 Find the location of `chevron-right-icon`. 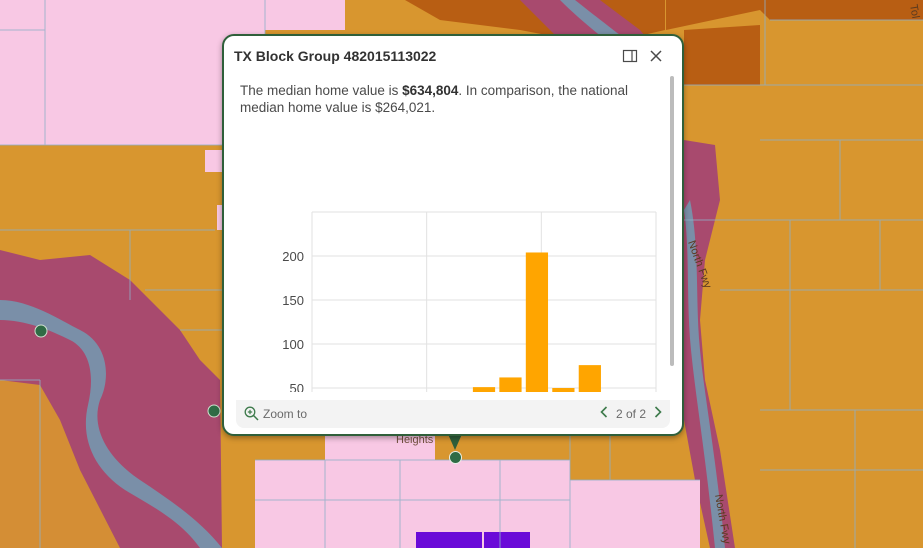

chevron-right-icon is located at coordinates (658, 412).